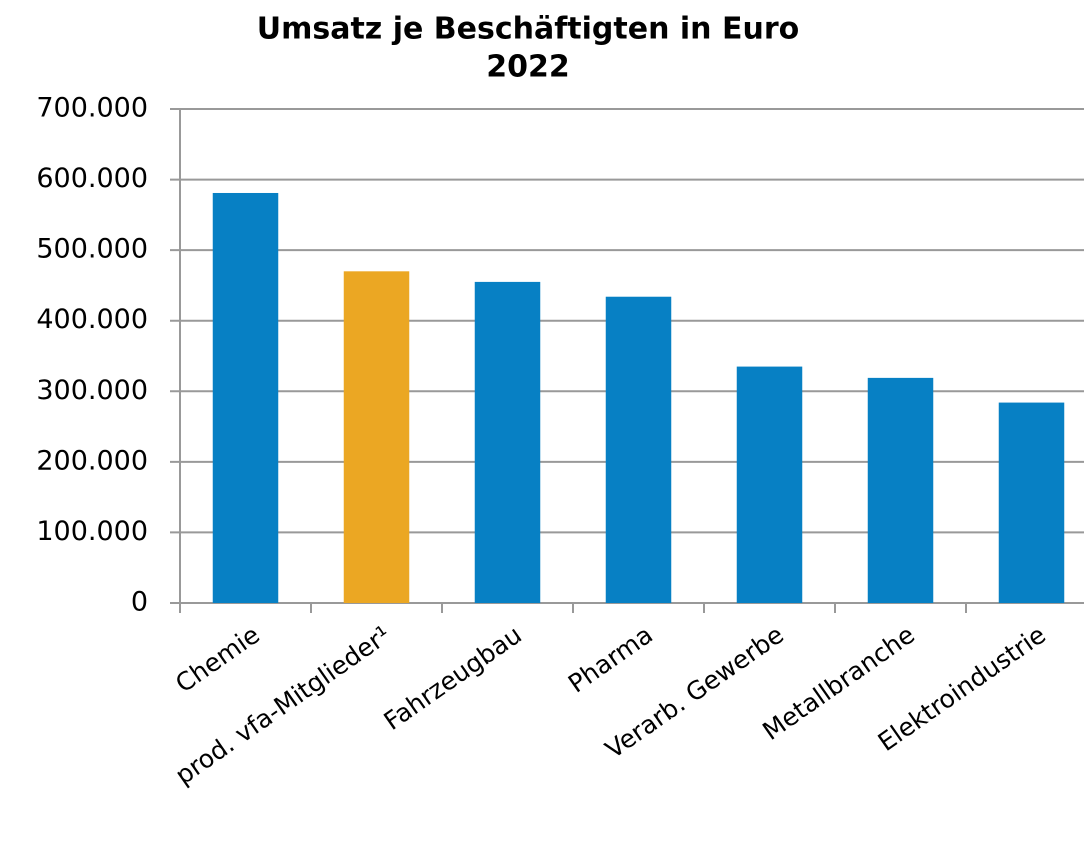  Describe the element at coordinates (92, 249) in the screenshot. I see `y-tick-label: 500.000` at that location.